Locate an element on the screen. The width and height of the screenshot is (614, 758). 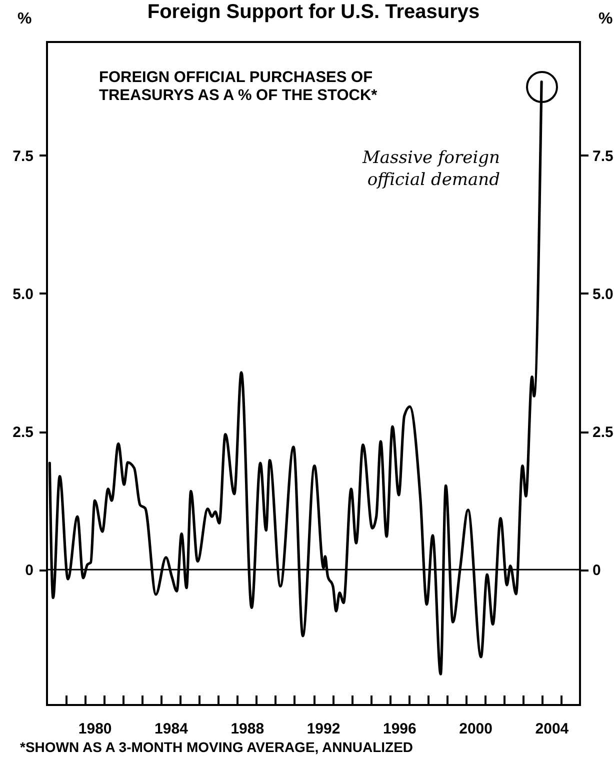
y-tick-label: 5.0 is located at coordinates (23, 294).